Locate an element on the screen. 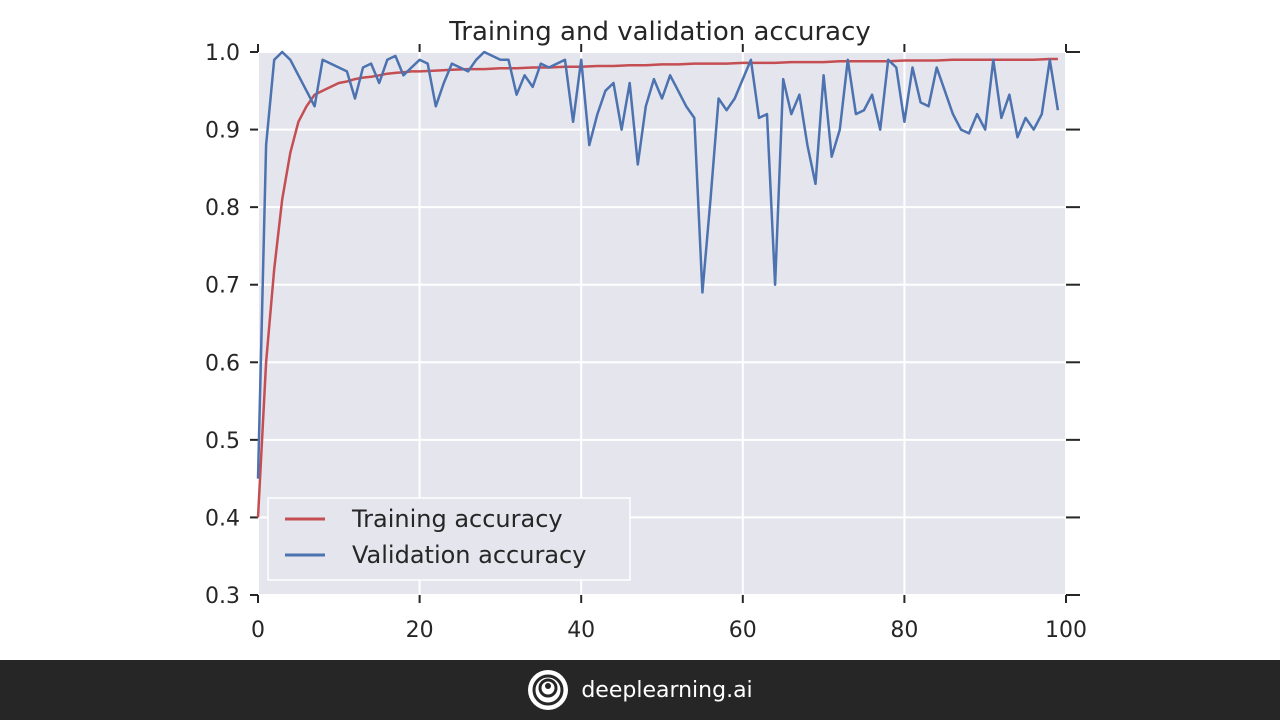 This screenshot has height=720, width=1280. y-tick-label: 0.3 is located at coordinates (222, 596).